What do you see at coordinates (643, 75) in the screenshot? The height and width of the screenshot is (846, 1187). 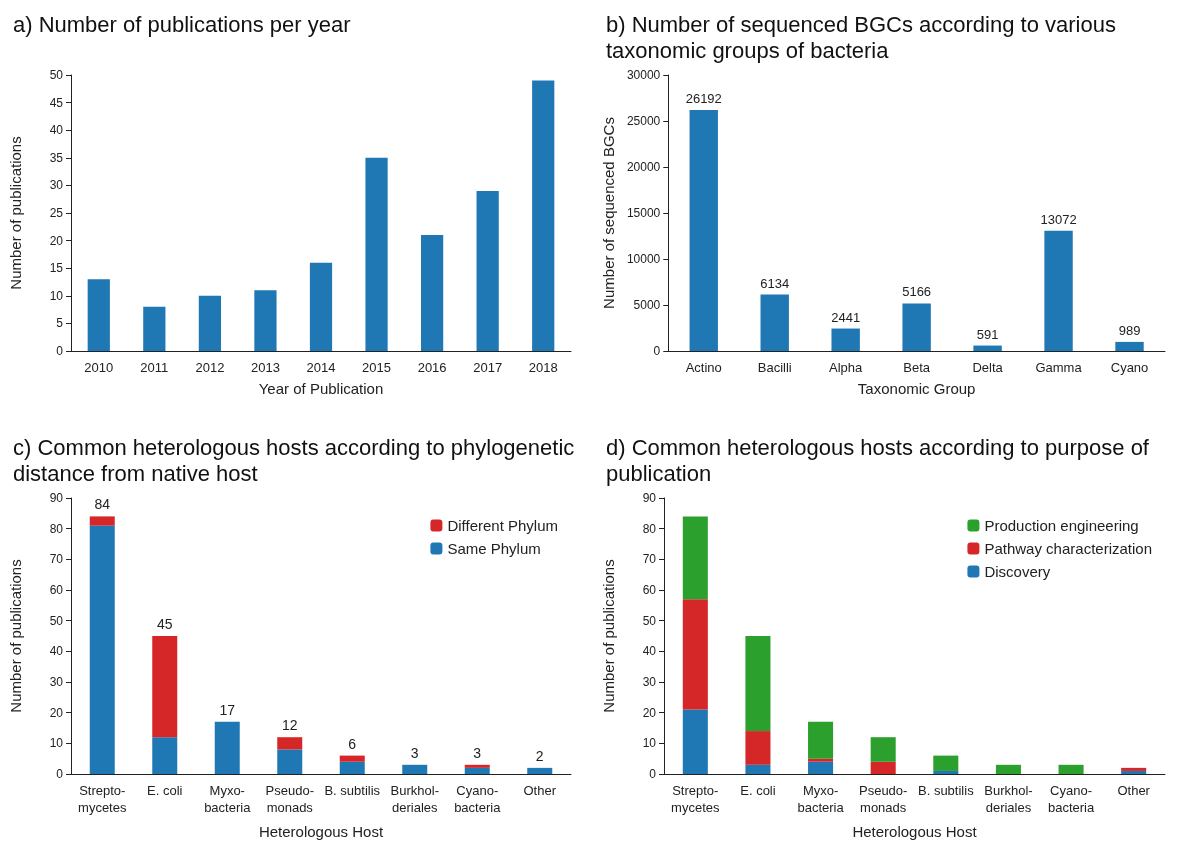 I see `y-tick-label: 30000` at bounding box center [643, 75].